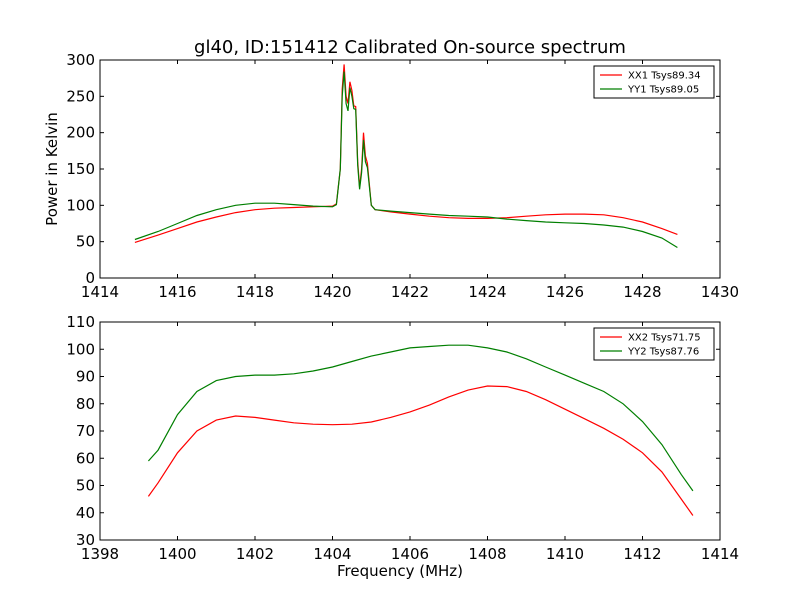 This screenshot has width=800, height=600. I want to click on x-tick-label: 1404, so click(332, 554).